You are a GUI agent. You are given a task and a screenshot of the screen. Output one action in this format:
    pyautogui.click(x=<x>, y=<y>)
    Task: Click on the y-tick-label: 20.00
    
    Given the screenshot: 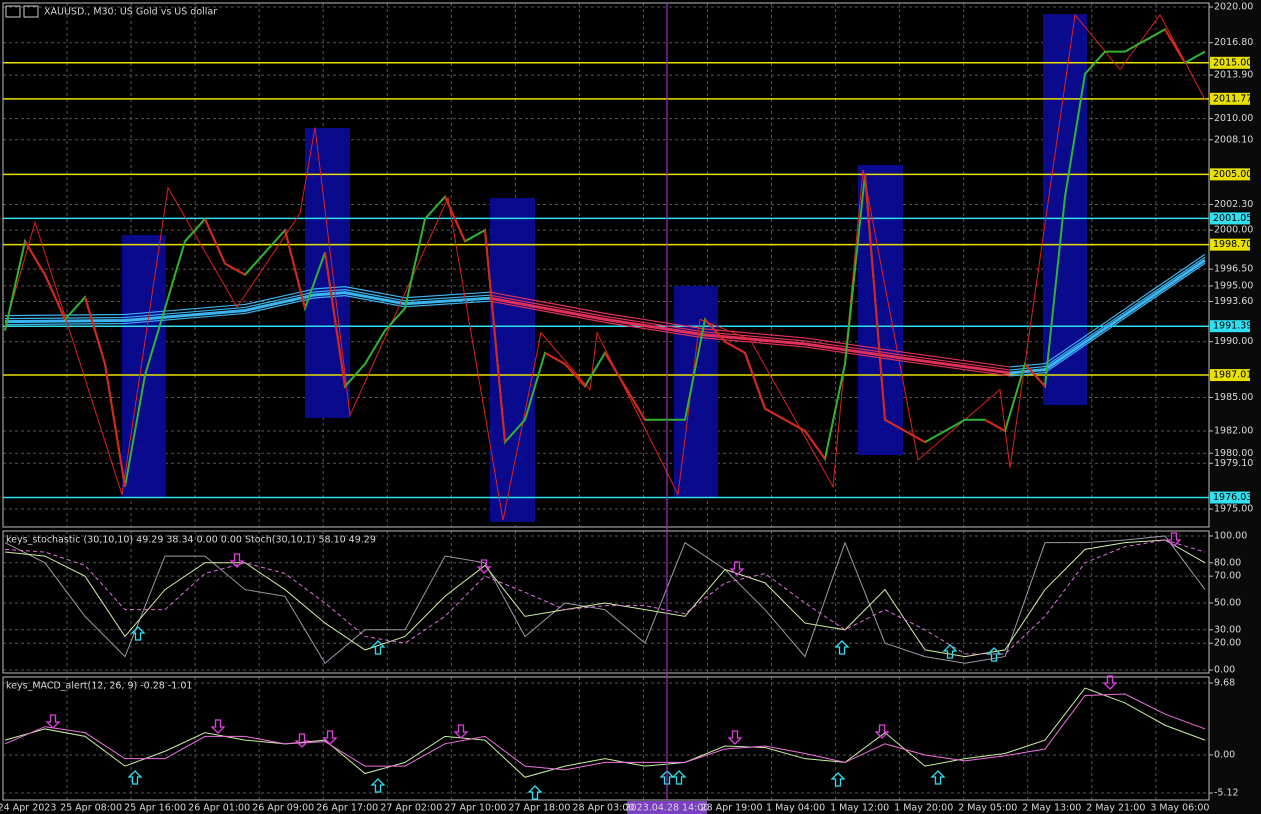 What is the action you would take?
    pyautogui.click(x=1227, y=643)
    